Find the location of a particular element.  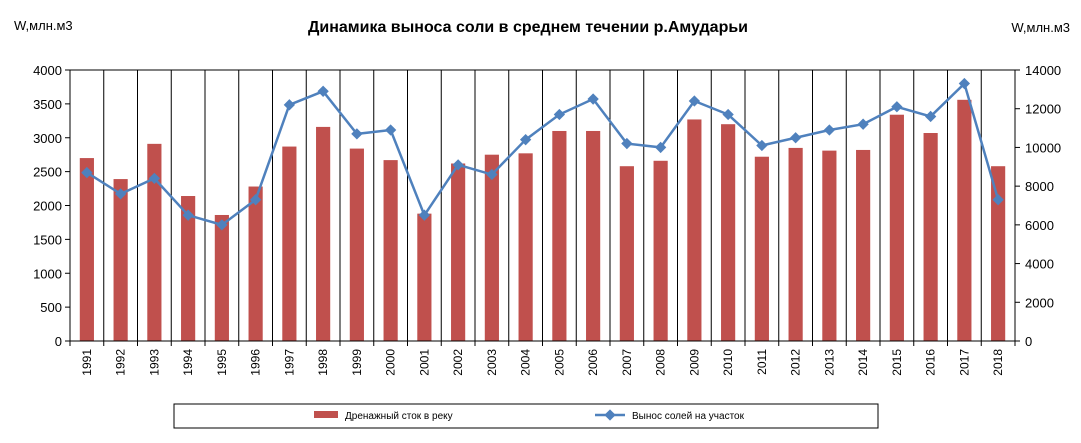

left-tick-label: 500 is located at coordinates (51, 307).